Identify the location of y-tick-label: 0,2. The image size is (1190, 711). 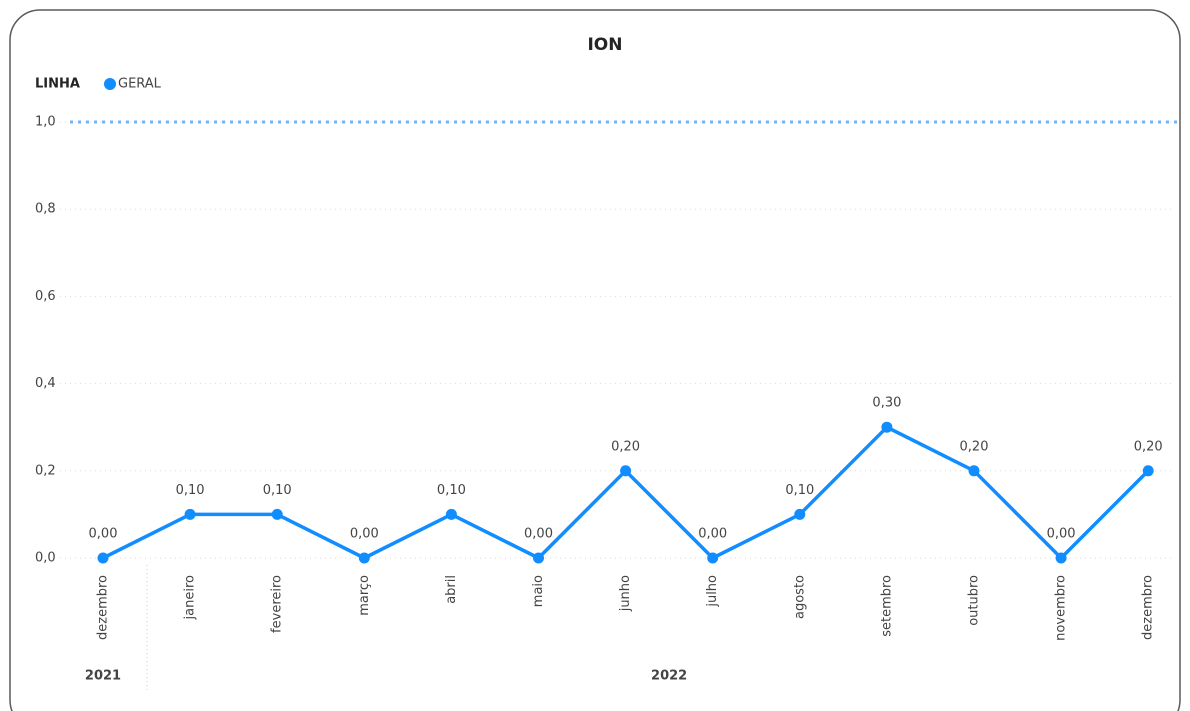
(45, 470).